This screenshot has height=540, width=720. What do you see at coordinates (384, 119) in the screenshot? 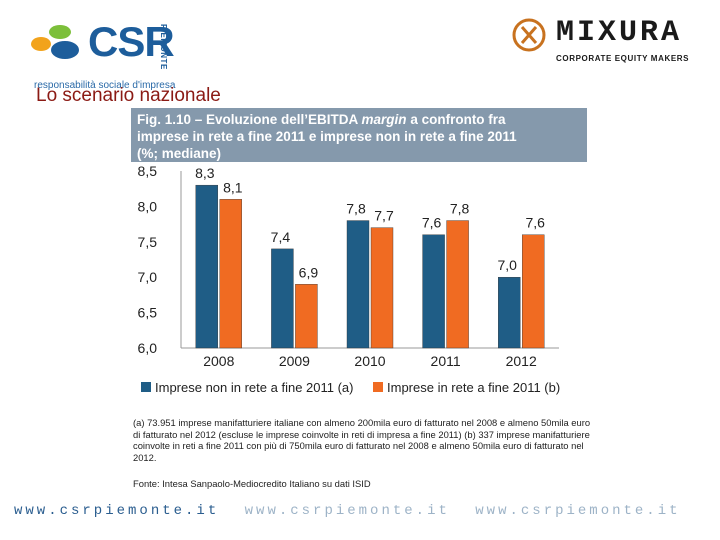
I see `figure-title-emphasis: margin` at bounding box center [384, 119].